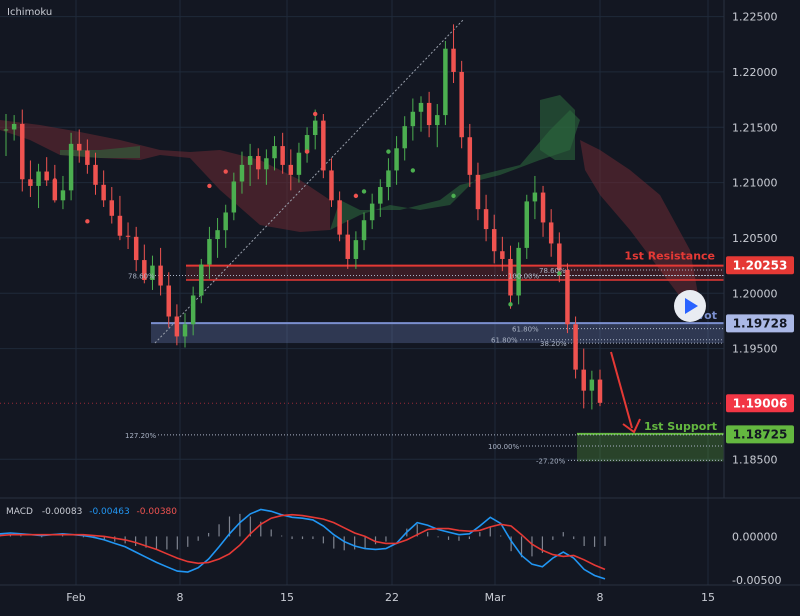 The image size is (800, 616). What do you see at coordinates (621, 390) in the screenshot?
I see `forecast-arrow` at bounding box center [621, 390].